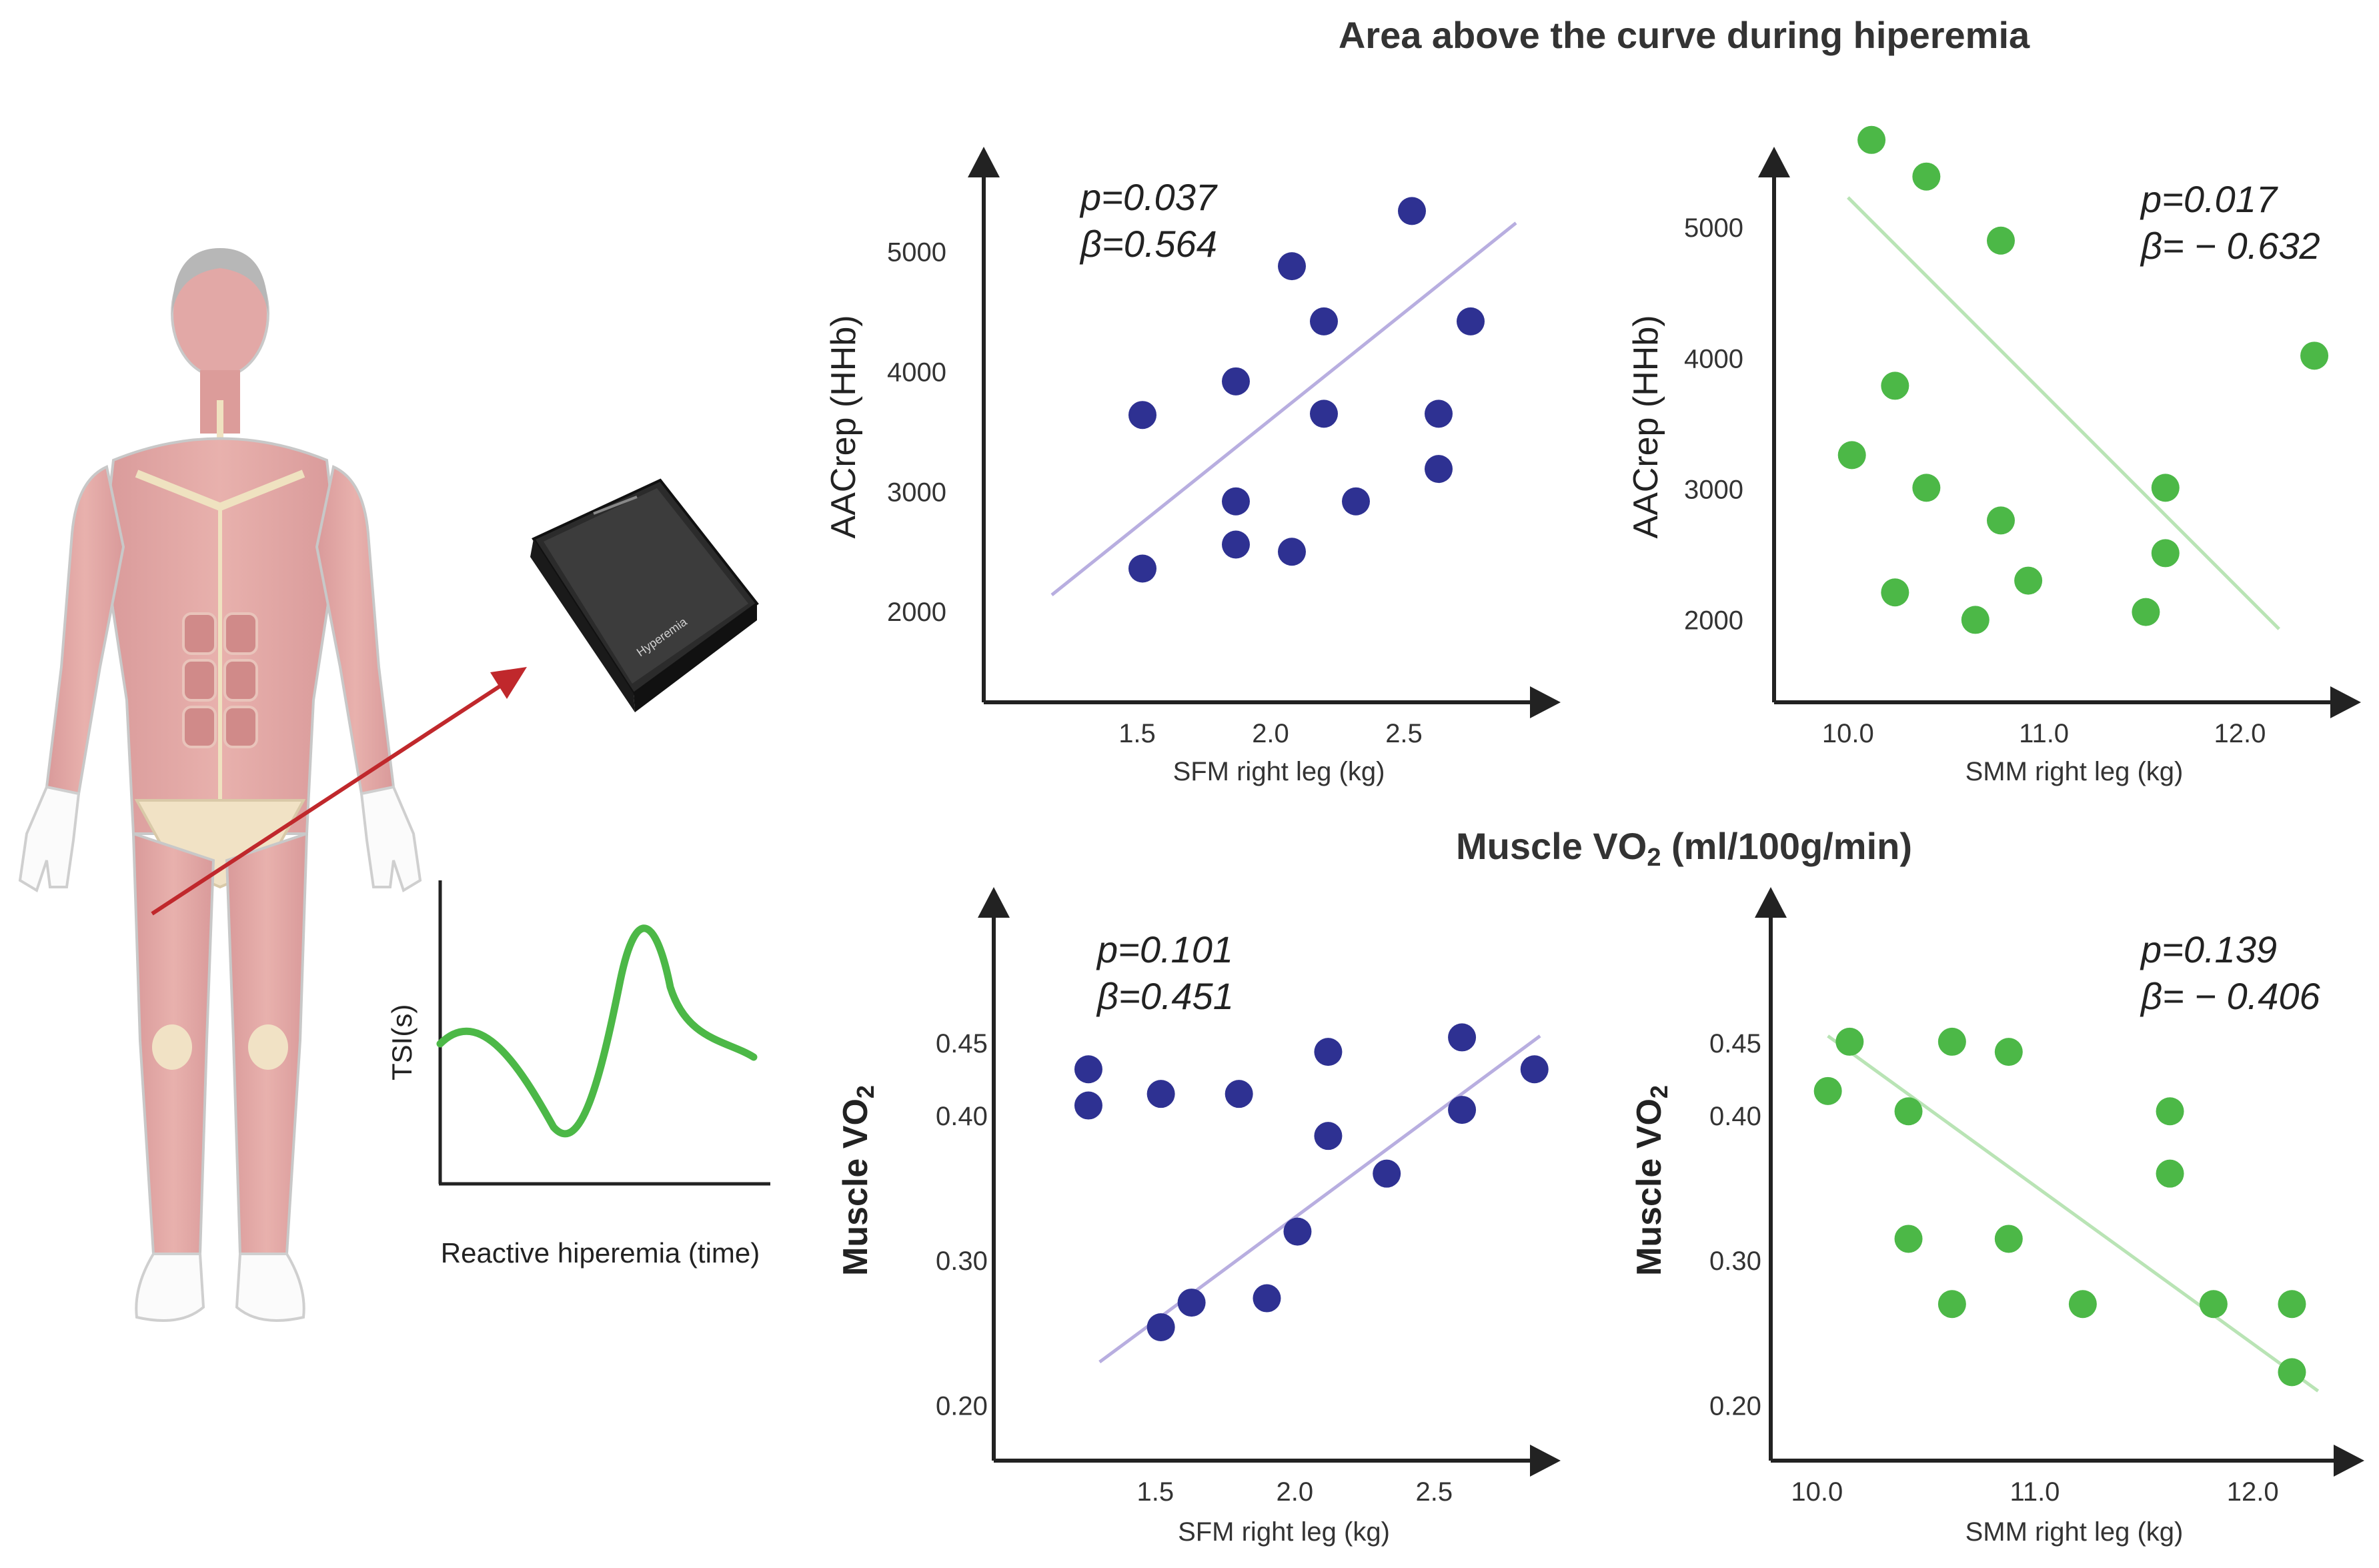 The image size is (2379, 1568). I want to click on tsi-curve, so click(597, 1031).